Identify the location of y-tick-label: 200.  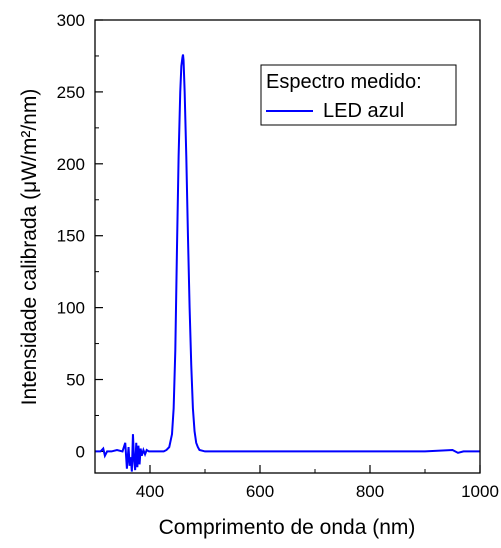
(71, 164).